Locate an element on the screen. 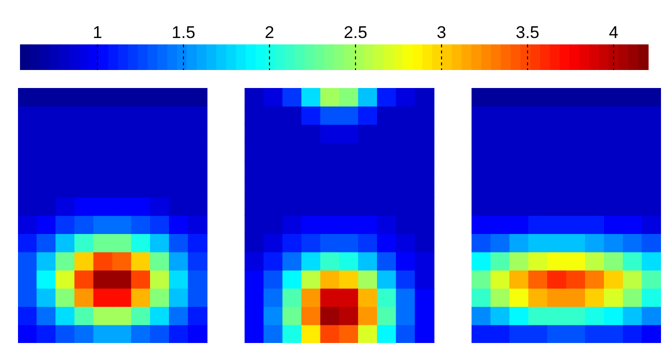 This screenshot has height=355, width=664. color-bar-label: 1.5 is located at coordinates (184, 32).